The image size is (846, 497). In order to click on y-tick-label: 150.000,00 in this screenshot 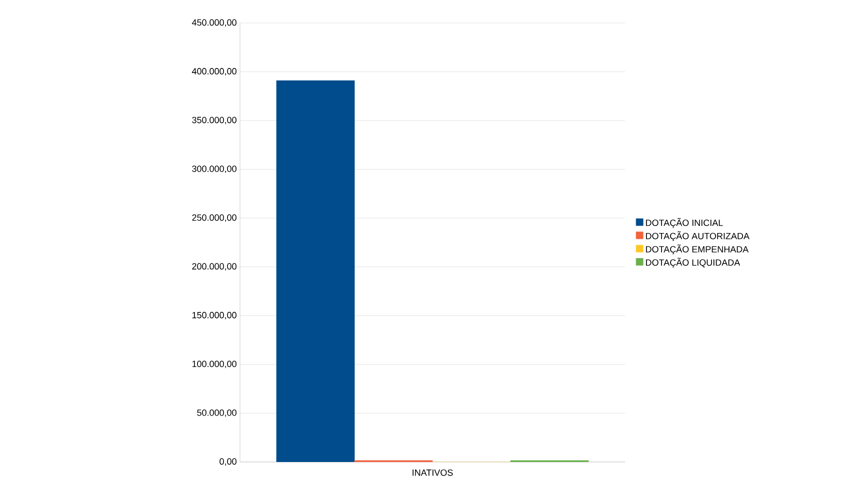, I will do `click(214, 316)`.